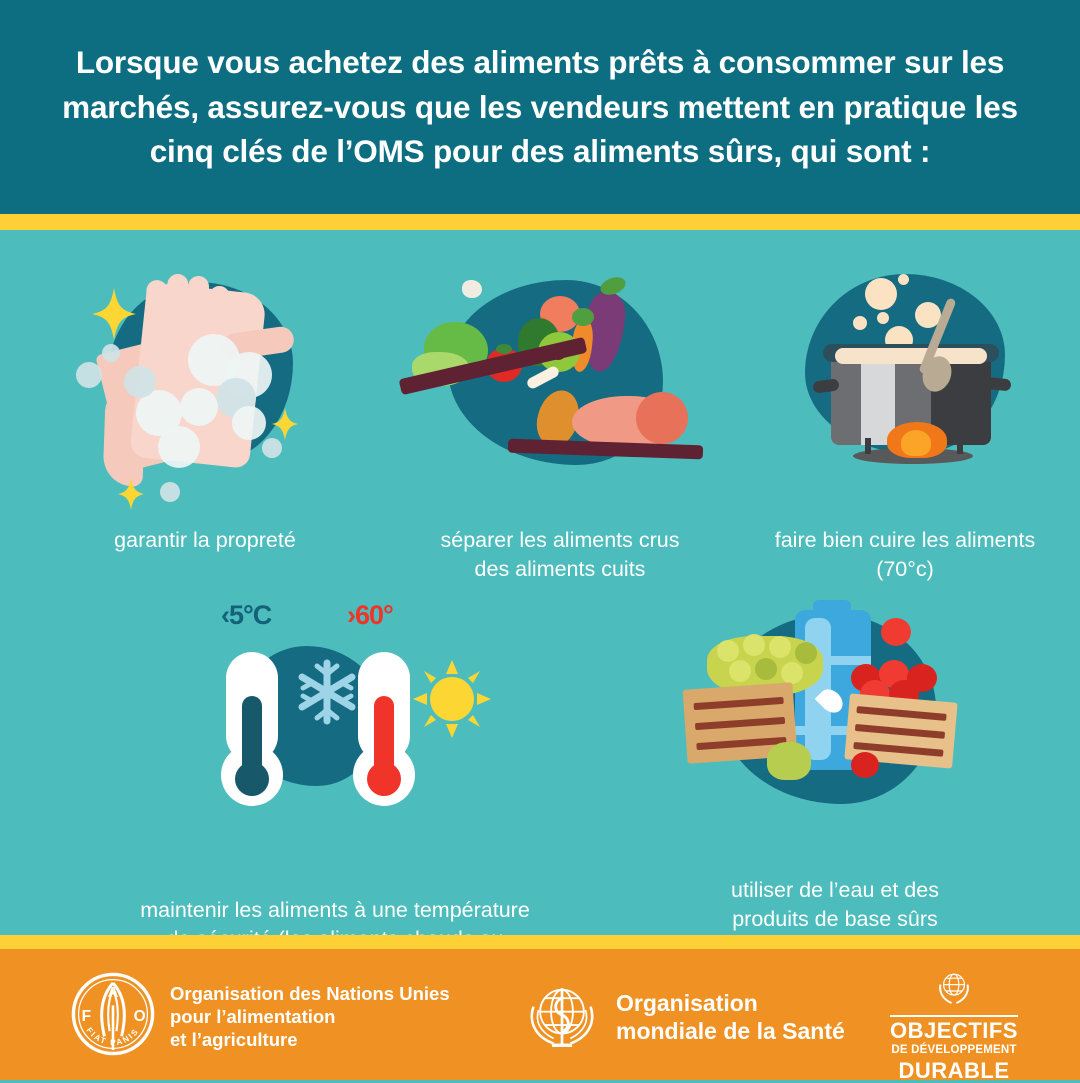  What do you see at coordinates (954, 1030) in the screenshot?
I see `sdg-line-1: OBJECTIFS` at bounding box center [954, 1030].